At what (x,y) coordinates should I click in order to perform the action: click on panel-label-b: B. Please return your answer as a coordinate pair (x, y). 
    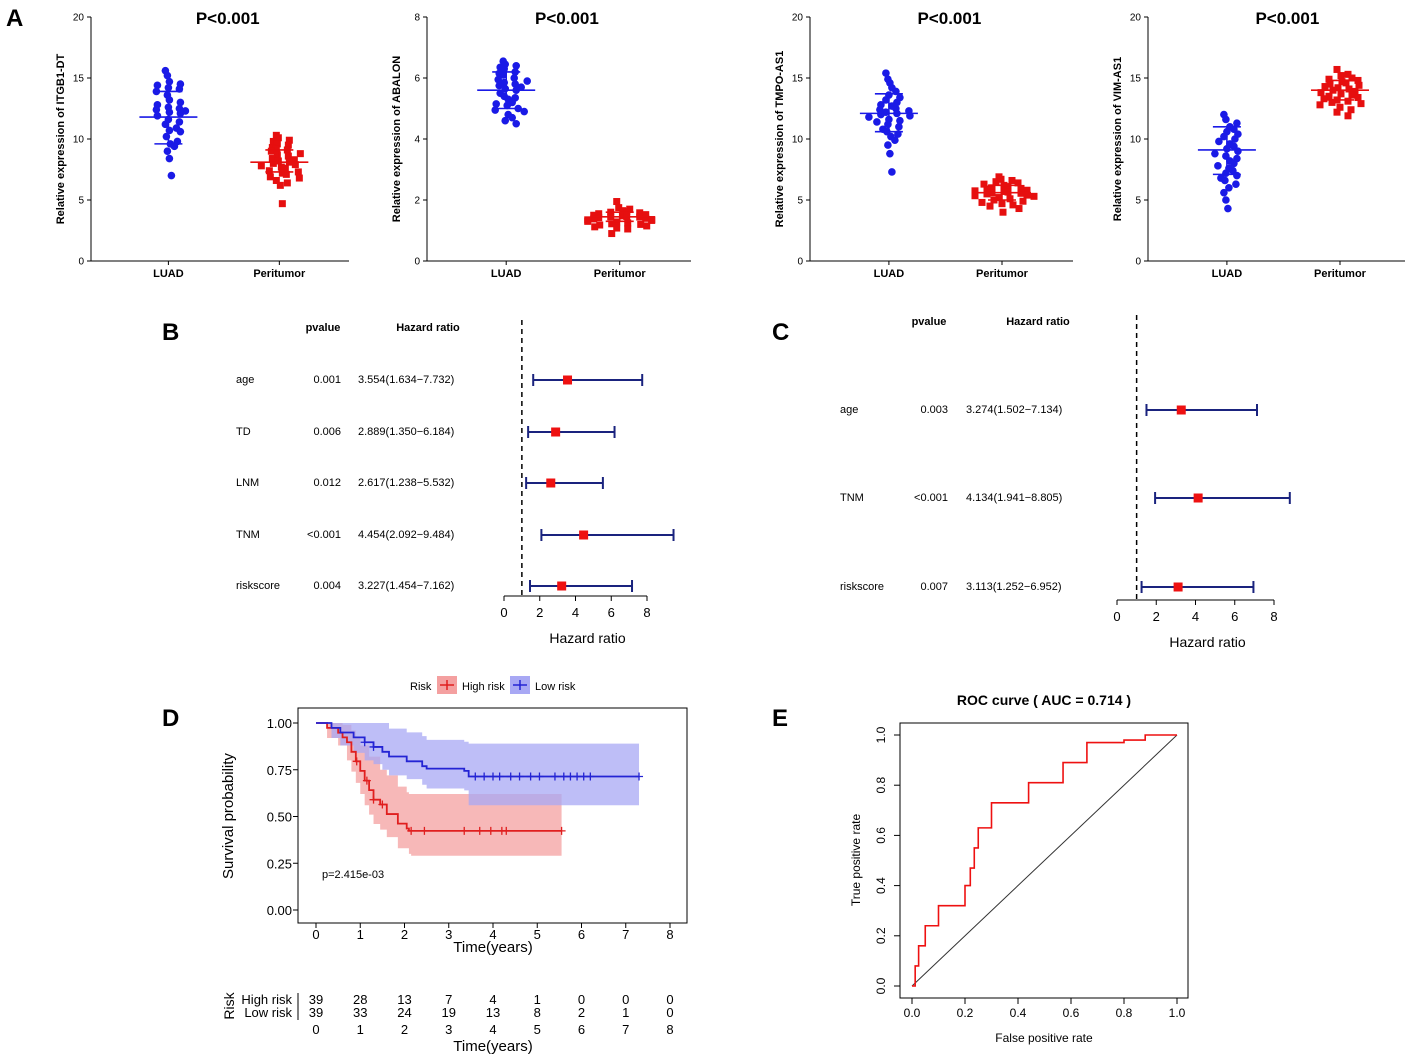
    Looking at the image, I should click on (170, 332).